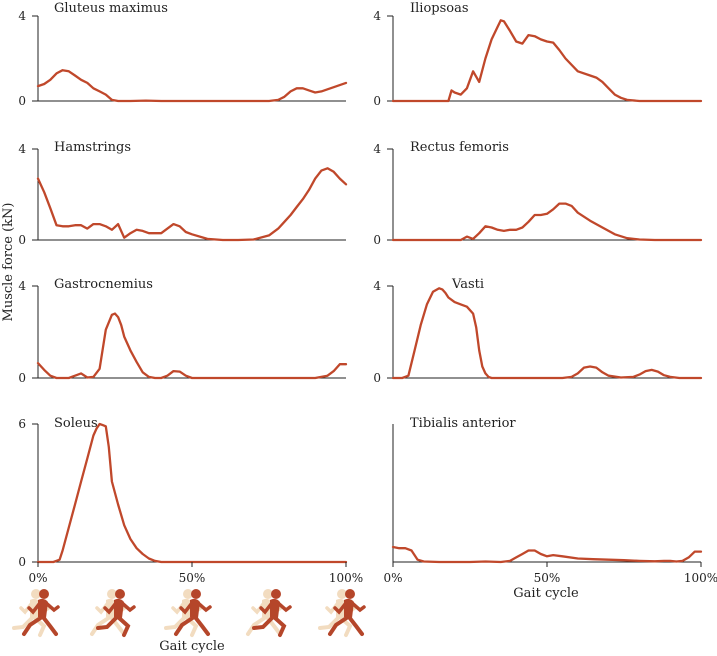 The height and width of the screenshot is (656, 717). What do you see at coordinates (467, 284) in the screenshot?
I see `panel-title: Vasti` at bounding box center [467, 284].